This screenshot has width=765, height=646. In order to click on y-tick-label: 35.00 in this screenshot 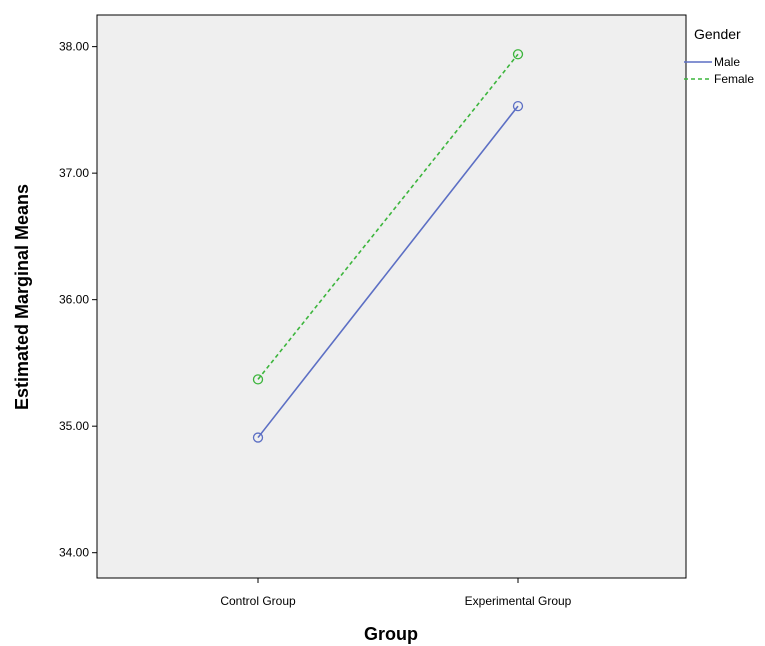, I will do `click(74, 426)`.